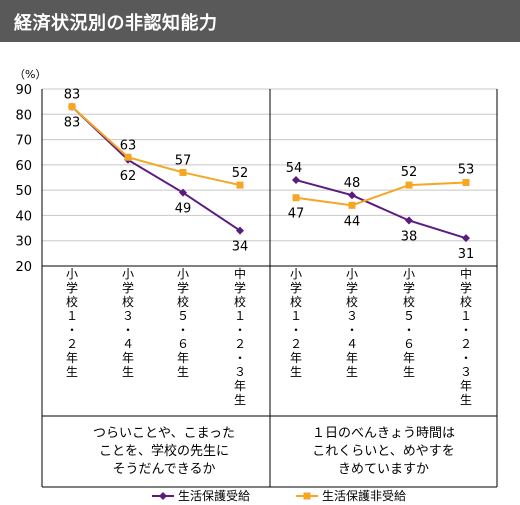 Image resolution: width=520 pixels, height=505 pixels. What do you see at coordinates (23, 191) in the screenshot?
I see `y-tick-label: 50` at bounding box center [23, 191].